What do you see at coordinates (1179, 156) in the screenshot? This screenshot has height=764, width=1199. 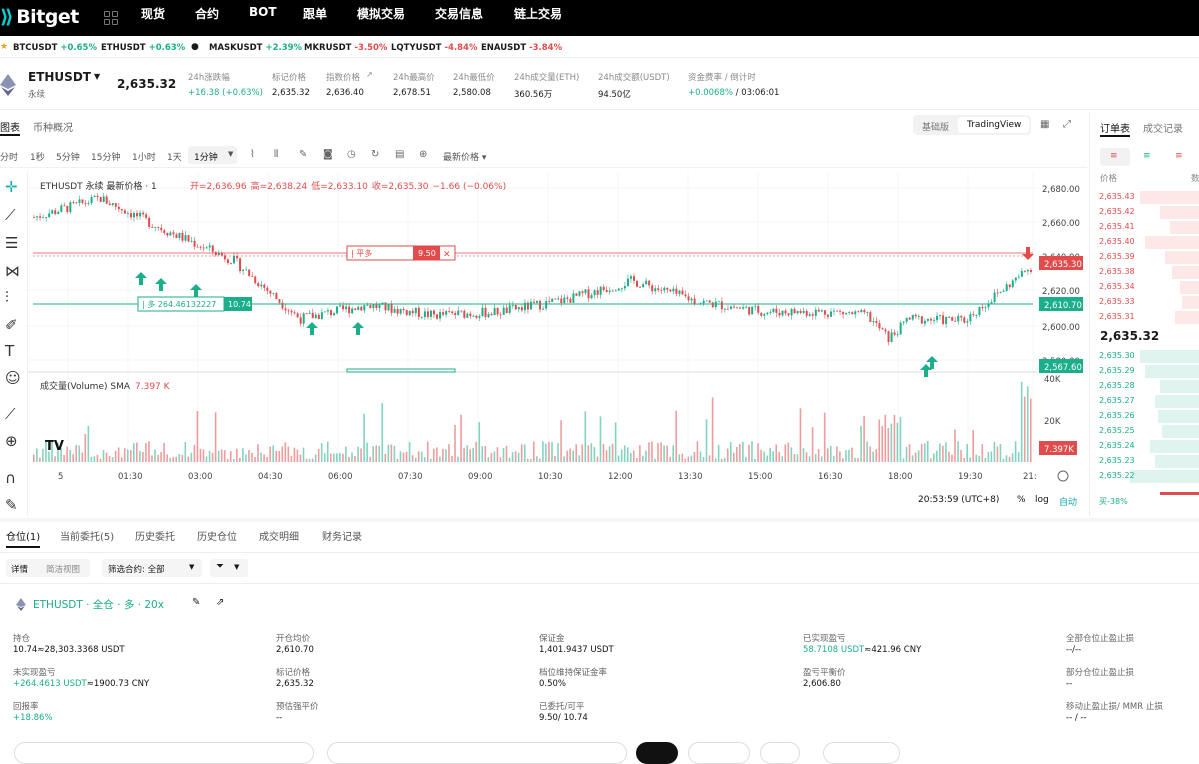 I see `view-asks-icon: ≡` at bounding box center [1179, 156].